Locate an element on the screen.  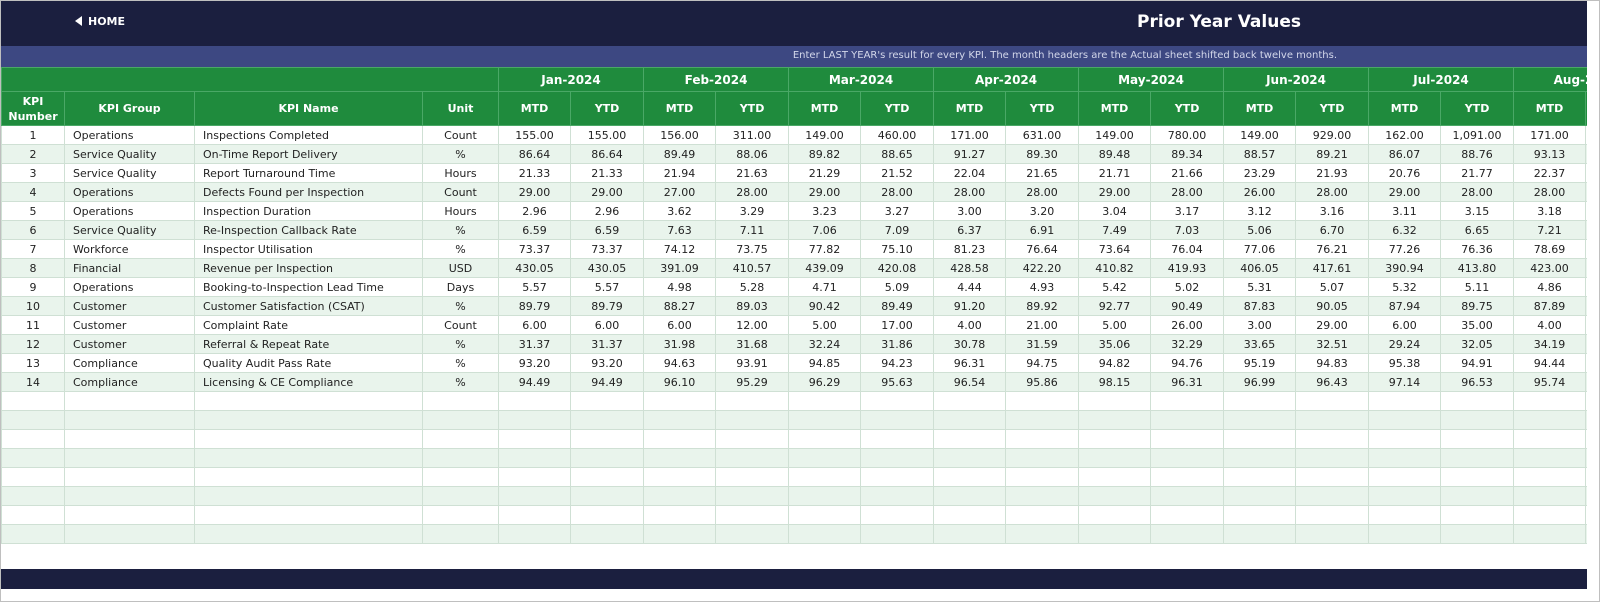
home-label: HOME is located at coordinates (107, 21).